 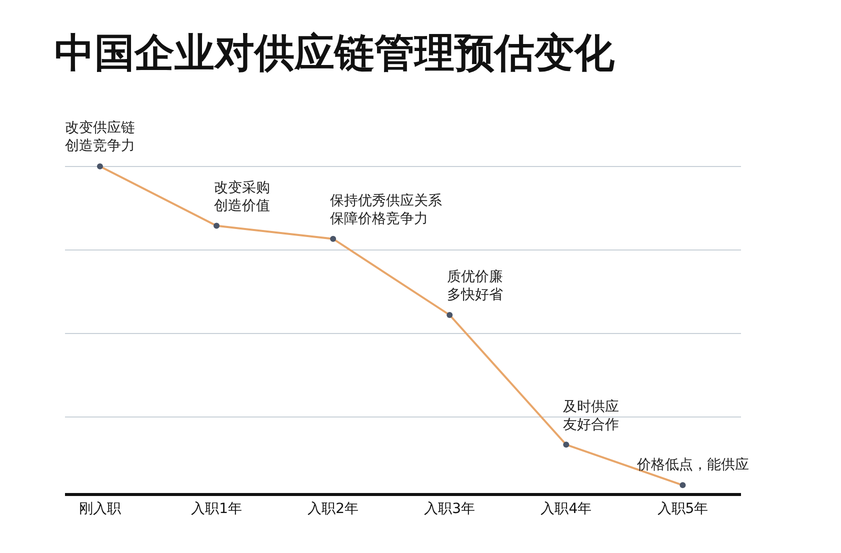 What do you see at coordinates (566, 508) in the screenshot?
I see `x-tick-label: 入职4年` at bounding box center [566, 508].